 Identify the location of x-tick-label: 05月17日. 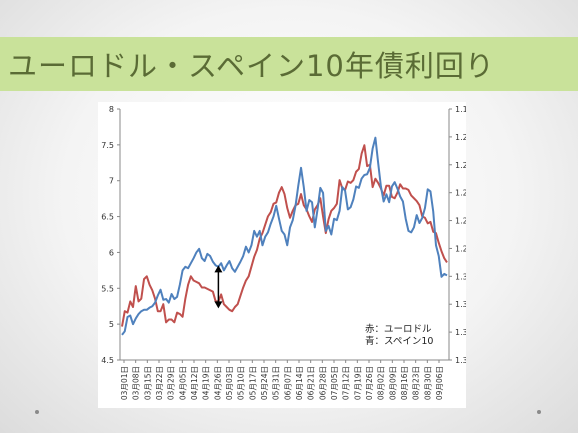
(252, 383).